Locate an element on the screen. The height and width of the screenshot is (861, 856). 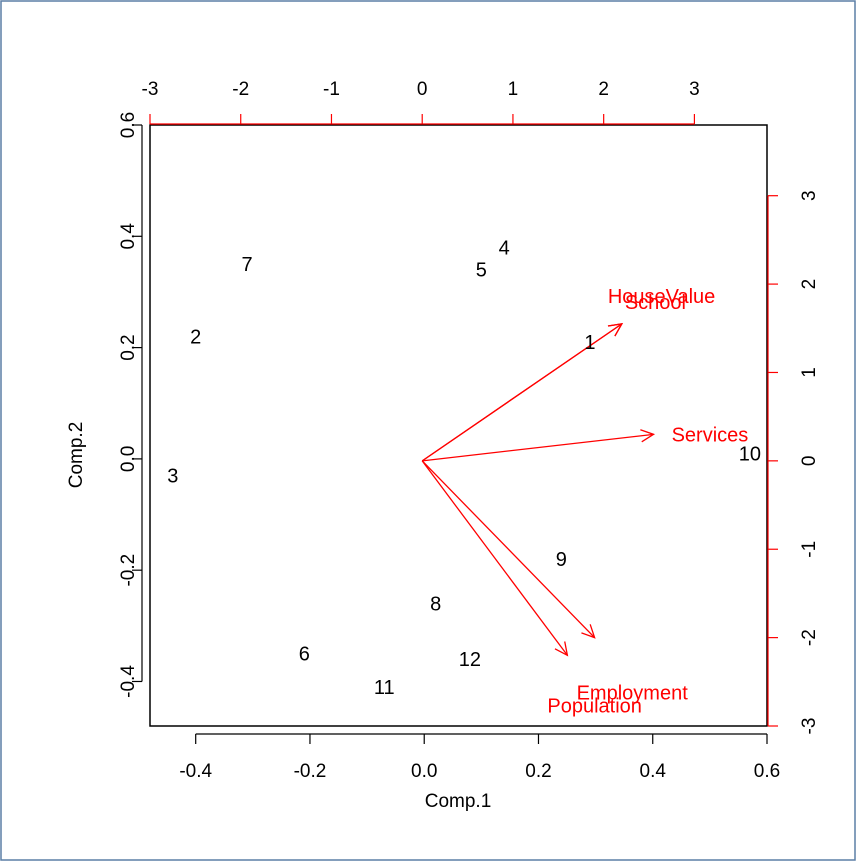
x-tick-label: 0.2 is located at coordinates (538, 771).